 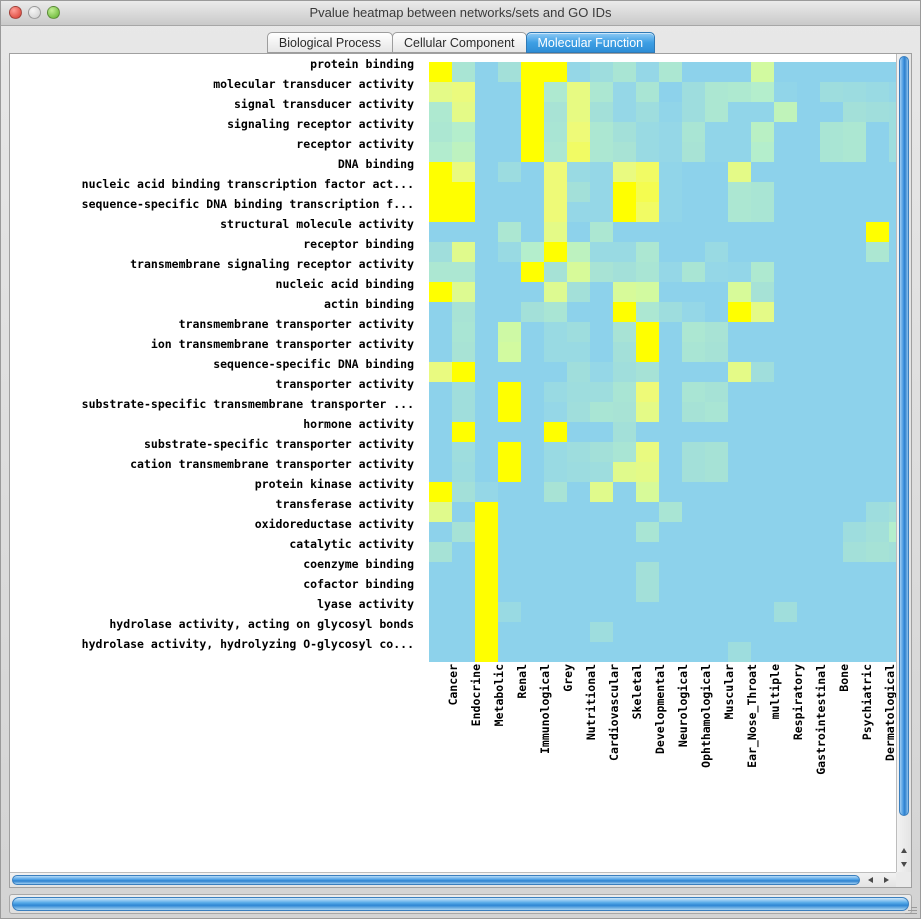 I want to click on horizontal-scroll-thumb, so click(x=436, y=880).